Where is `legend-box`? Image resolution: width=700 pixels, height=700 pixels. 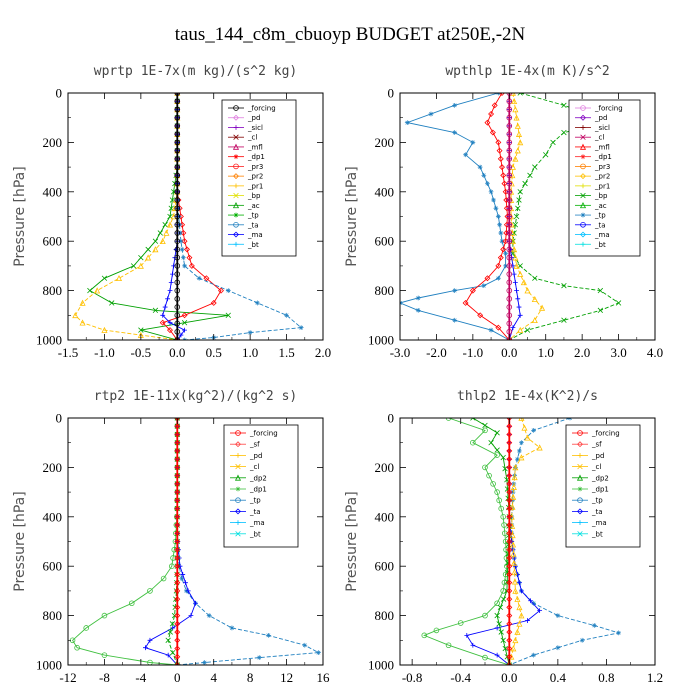
legend-box is located at coordinates (604, 178).